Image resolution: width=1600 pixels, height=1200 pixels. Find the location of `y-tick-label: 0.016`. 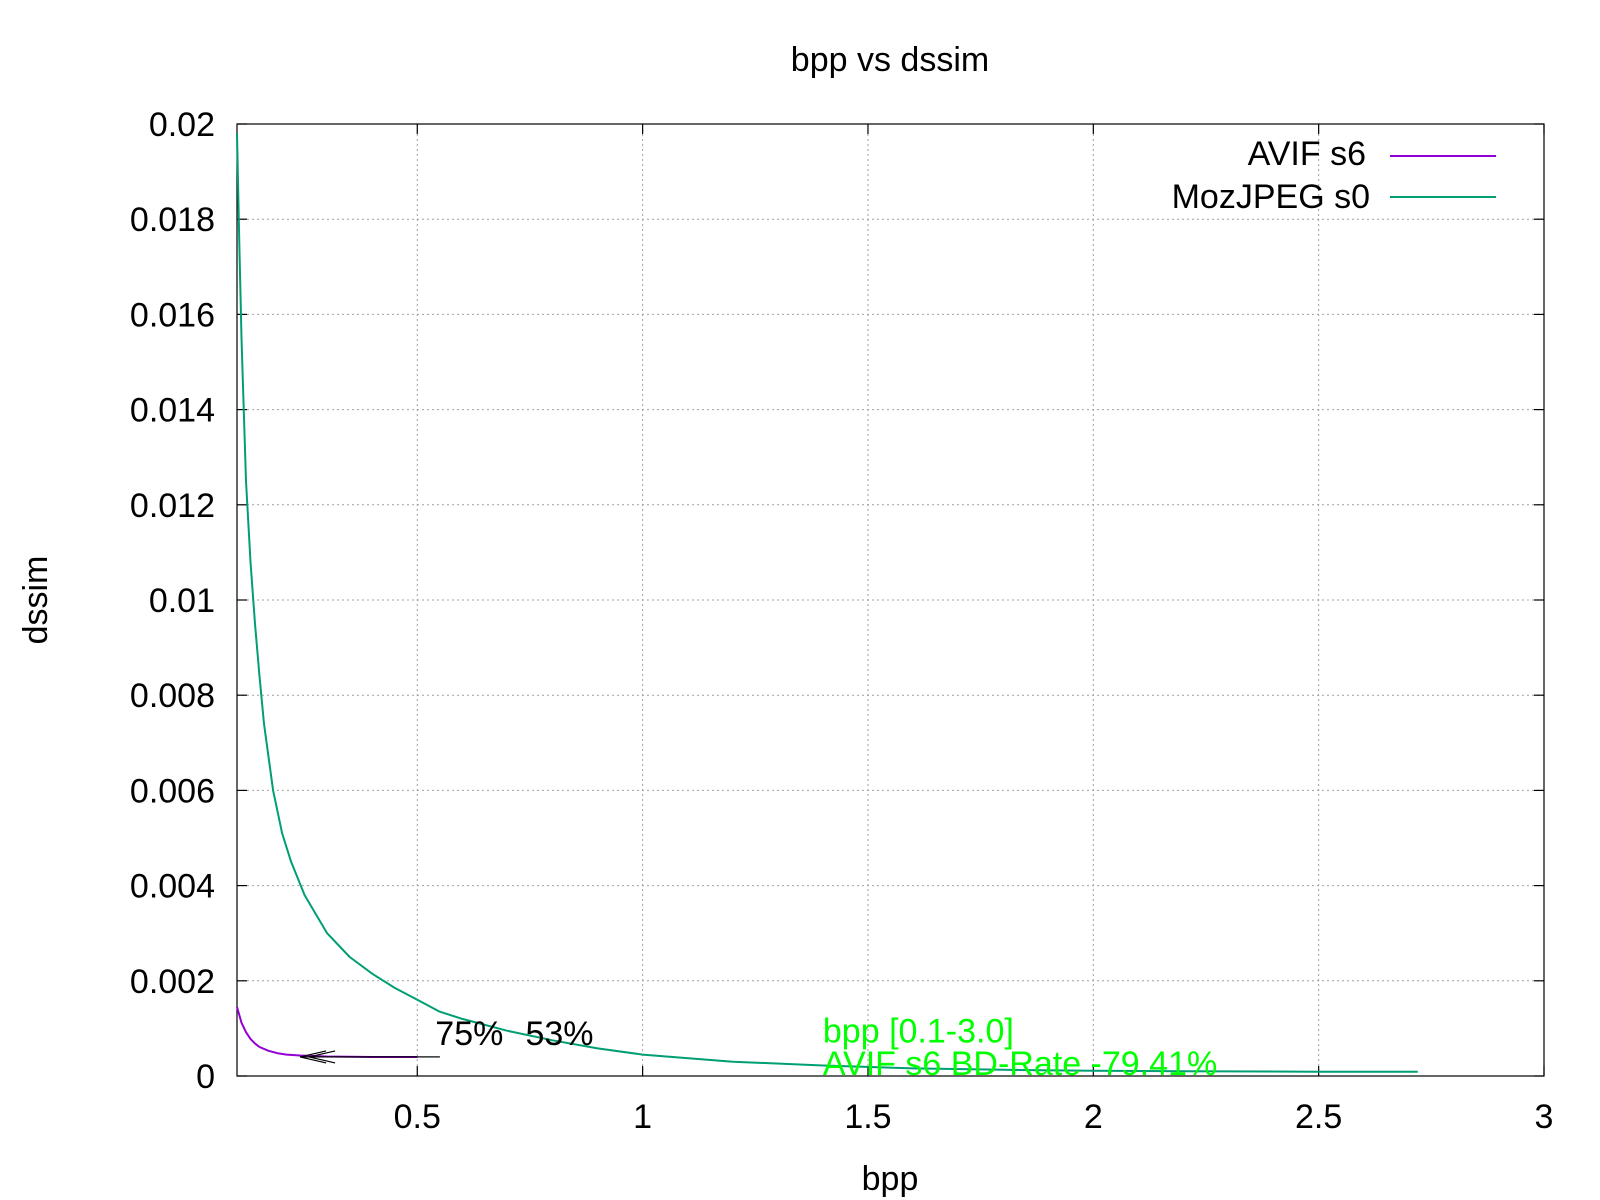

y-tick-label: 0.016 is located at coordinates (172, 315).